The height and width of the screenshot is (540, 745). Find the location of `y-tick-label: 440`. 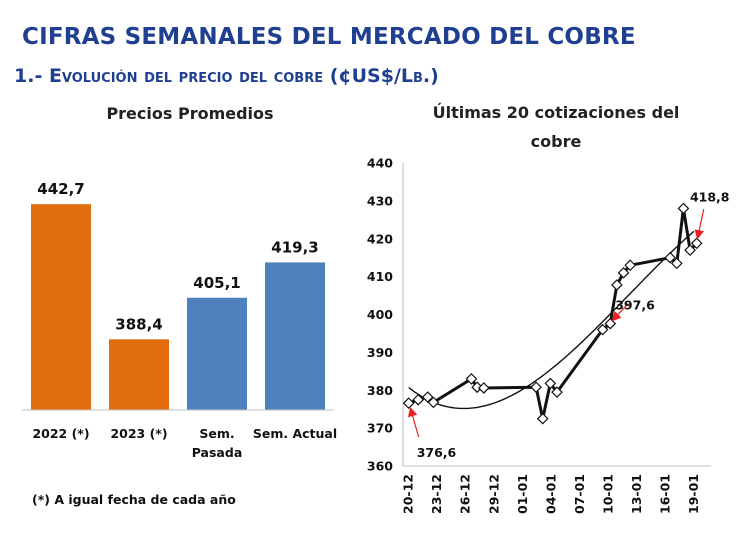

y-tick-label: 440 is located at coordinates (380, 163).